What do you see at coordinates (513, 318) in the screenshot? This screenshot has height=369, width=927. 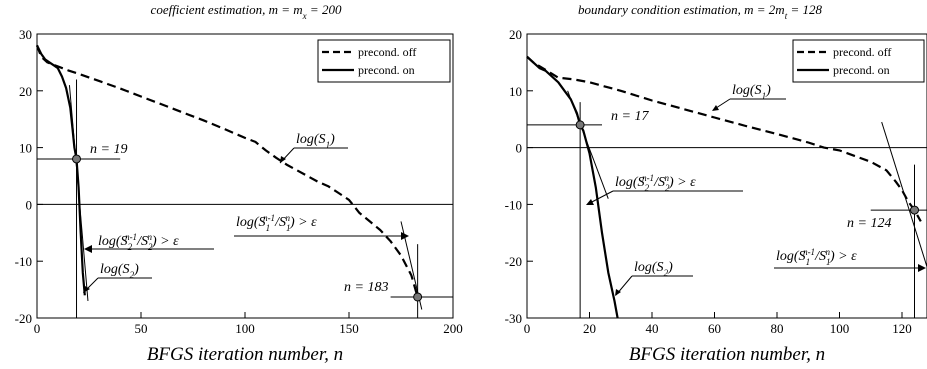 I see `right-y-tick-label: -30` at bounding box center [513, 318].